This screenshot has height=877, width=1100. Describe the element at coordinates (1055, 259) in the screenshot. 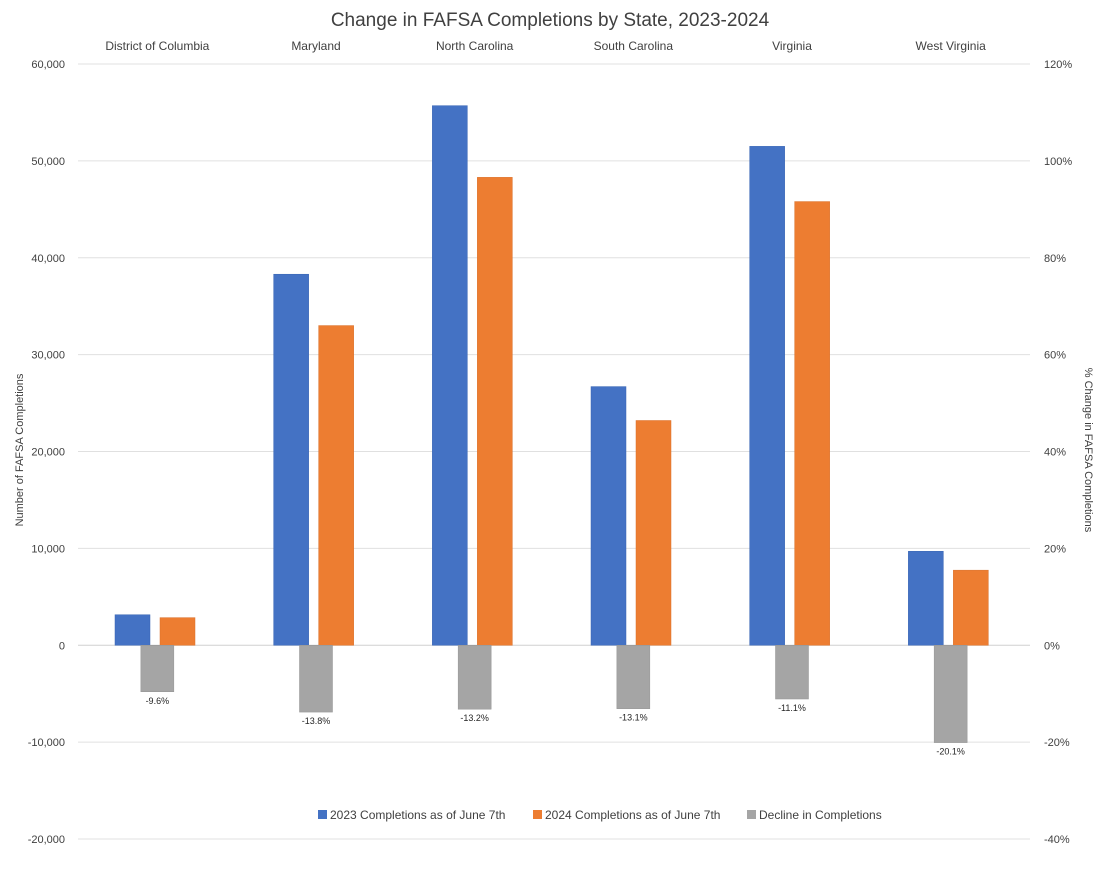

I see `y2-tick-label: 80%` at that location.